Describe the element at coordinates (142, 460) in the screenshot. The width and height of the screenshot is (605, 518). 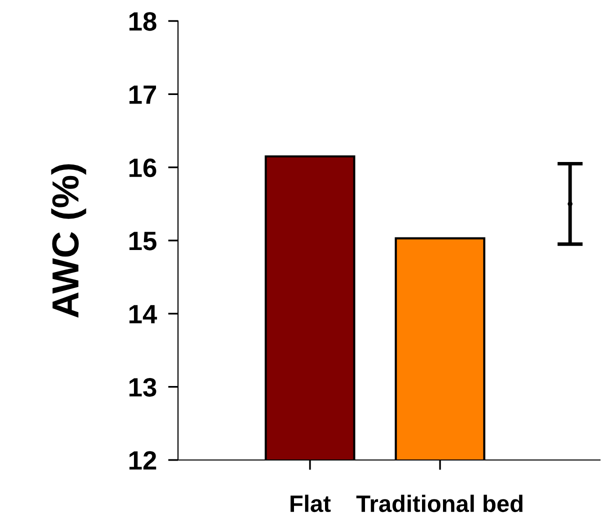
I see `y-tick-label: 12` at that location.